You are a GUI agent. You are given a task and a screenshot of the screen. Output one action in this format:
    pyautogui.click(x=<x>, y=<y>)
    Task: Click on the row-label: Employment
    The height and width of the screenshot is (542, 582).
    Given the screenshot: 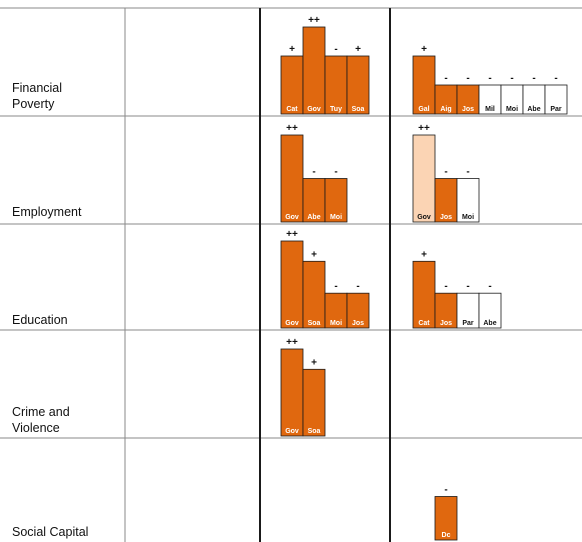 What is the action you would take?
    pyautogui.click(x=47, y=212)
    